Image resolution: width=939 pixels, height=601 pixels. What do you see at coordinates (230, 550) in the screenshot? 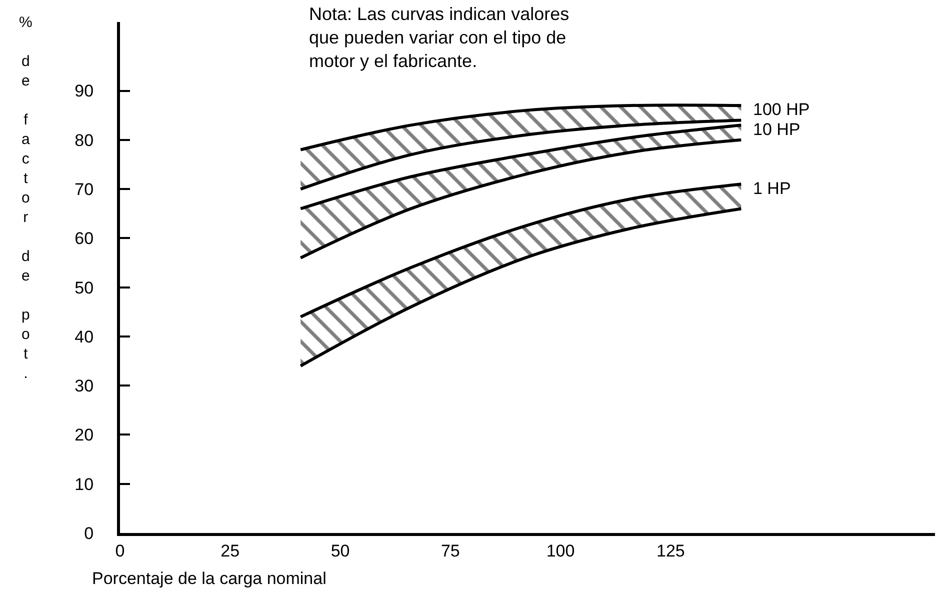
I see `x-tick-label: 25` at bounding box center [230, 550].